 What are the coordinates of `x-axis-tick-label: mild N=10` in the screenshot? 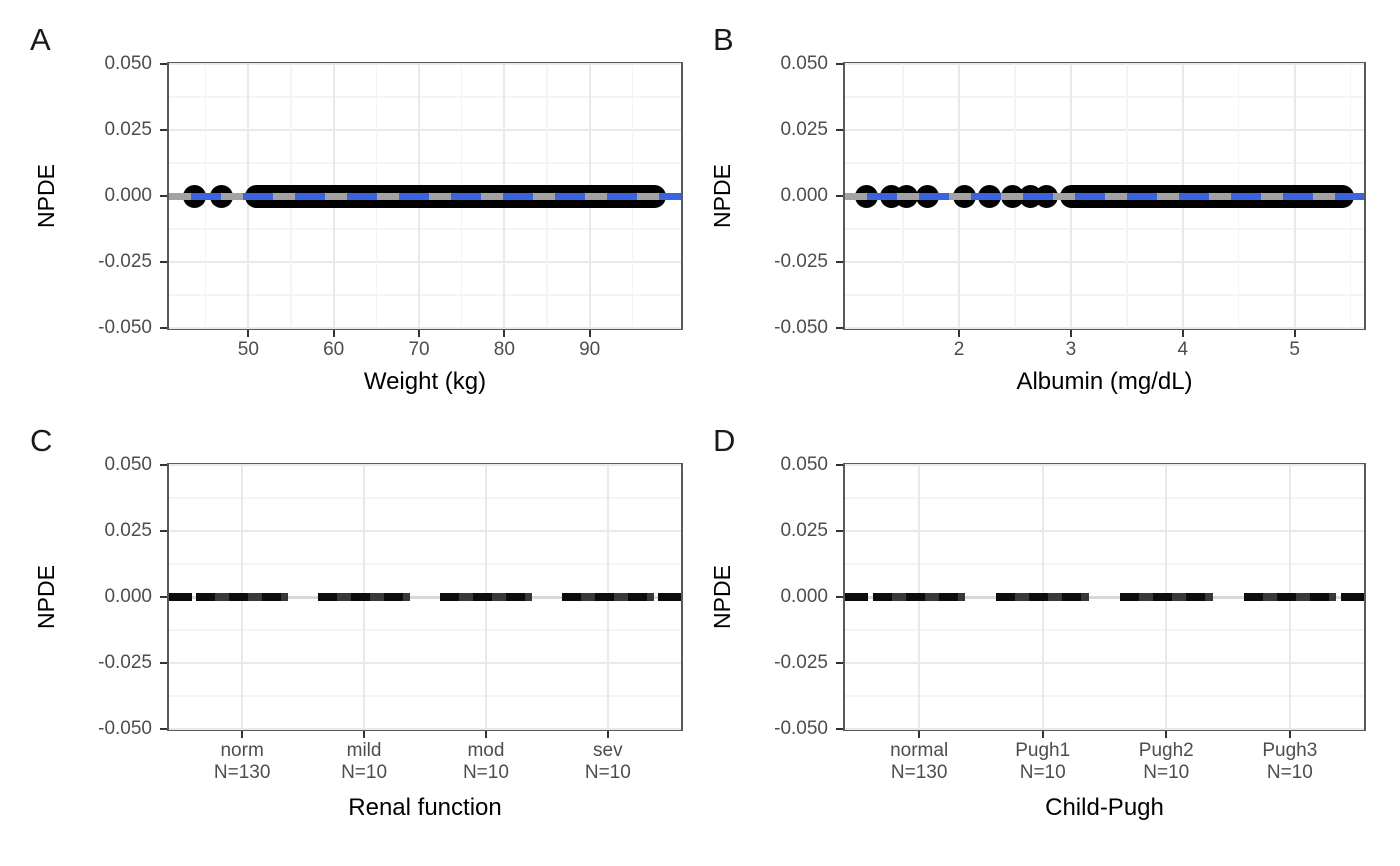 It's located at (364, 761).